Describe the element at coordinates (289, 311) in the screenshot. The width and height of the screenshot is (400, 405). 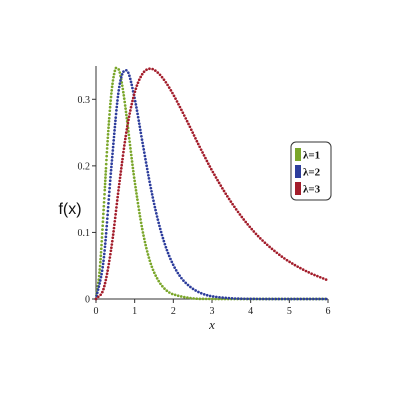
I see `x-tick-label: 5` at that location.